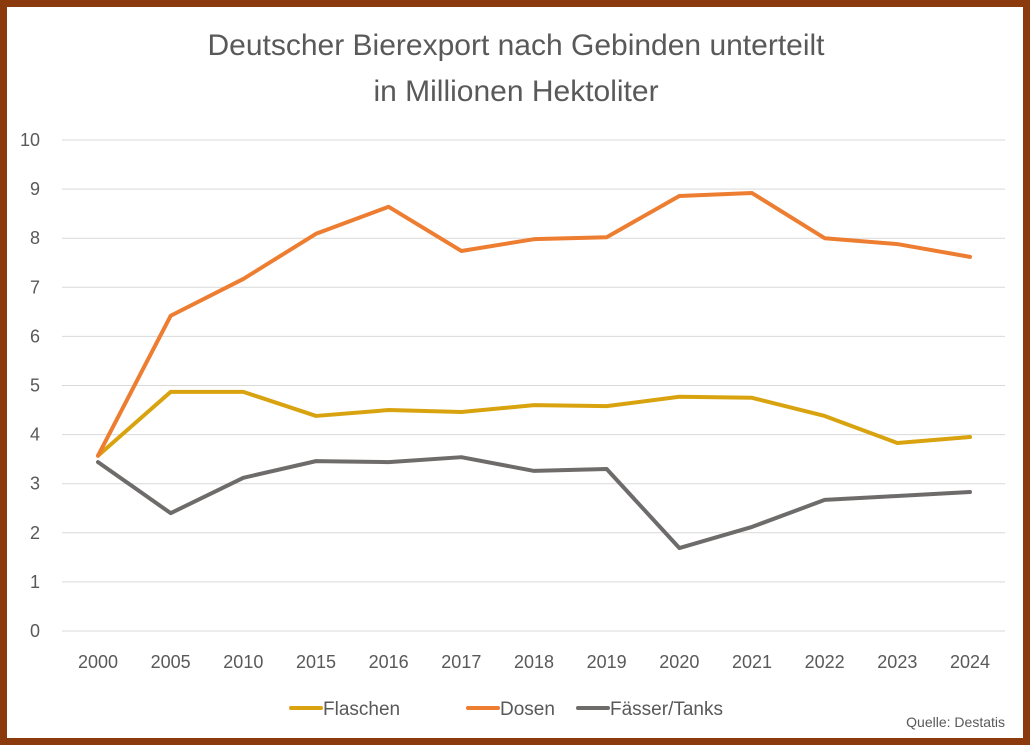 The height and width of the screenshot is (745, 1030). I want to click on legend-label: Fässer/Tanks, so click(666, 709).